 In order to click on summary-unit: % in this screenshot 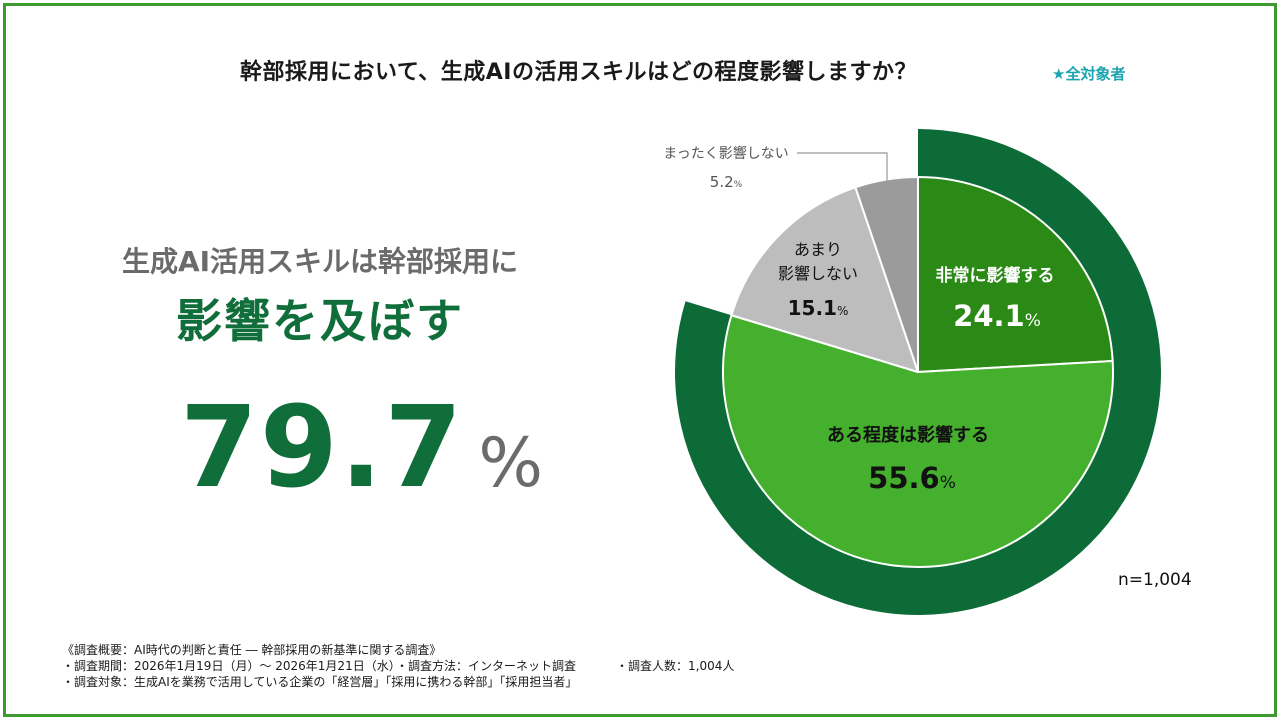, I will do `click(510, 463)`.